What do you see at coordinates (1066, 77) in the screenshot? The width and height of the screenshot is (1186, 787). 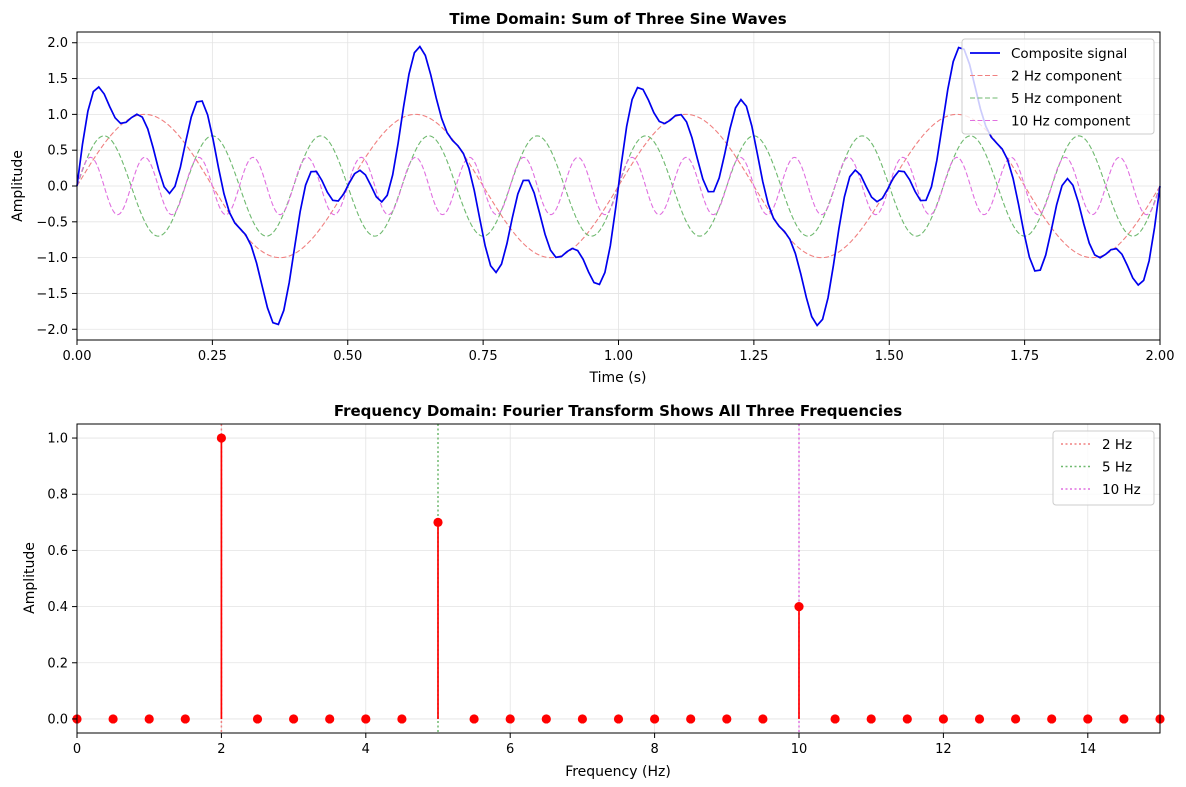 I see `time-legend-entry: 2 Hz component` at bounding box center [1066, 77].